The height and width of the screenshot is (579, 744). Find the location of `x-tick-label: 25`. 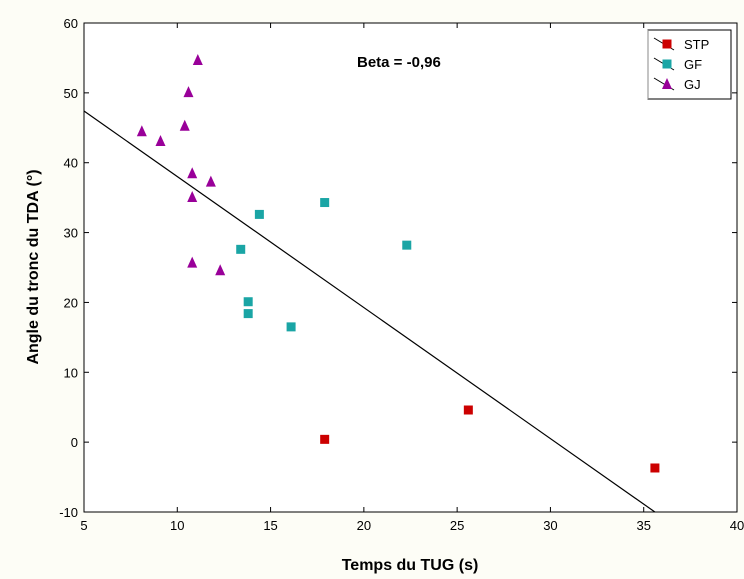

x-tick-label: 25 is located at coordinates (457, 525).